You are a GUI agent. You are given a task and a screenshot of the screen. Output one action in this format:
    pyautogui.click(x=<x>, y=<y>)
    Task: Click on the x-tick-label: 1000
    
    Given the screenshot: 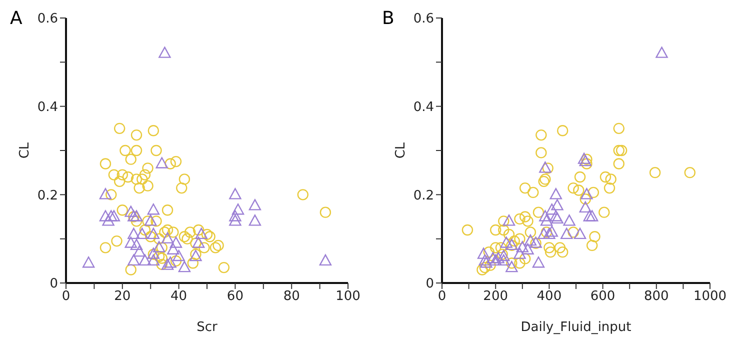 What is the action you would take?
    pyautogui.click(x=710, y=296)
    